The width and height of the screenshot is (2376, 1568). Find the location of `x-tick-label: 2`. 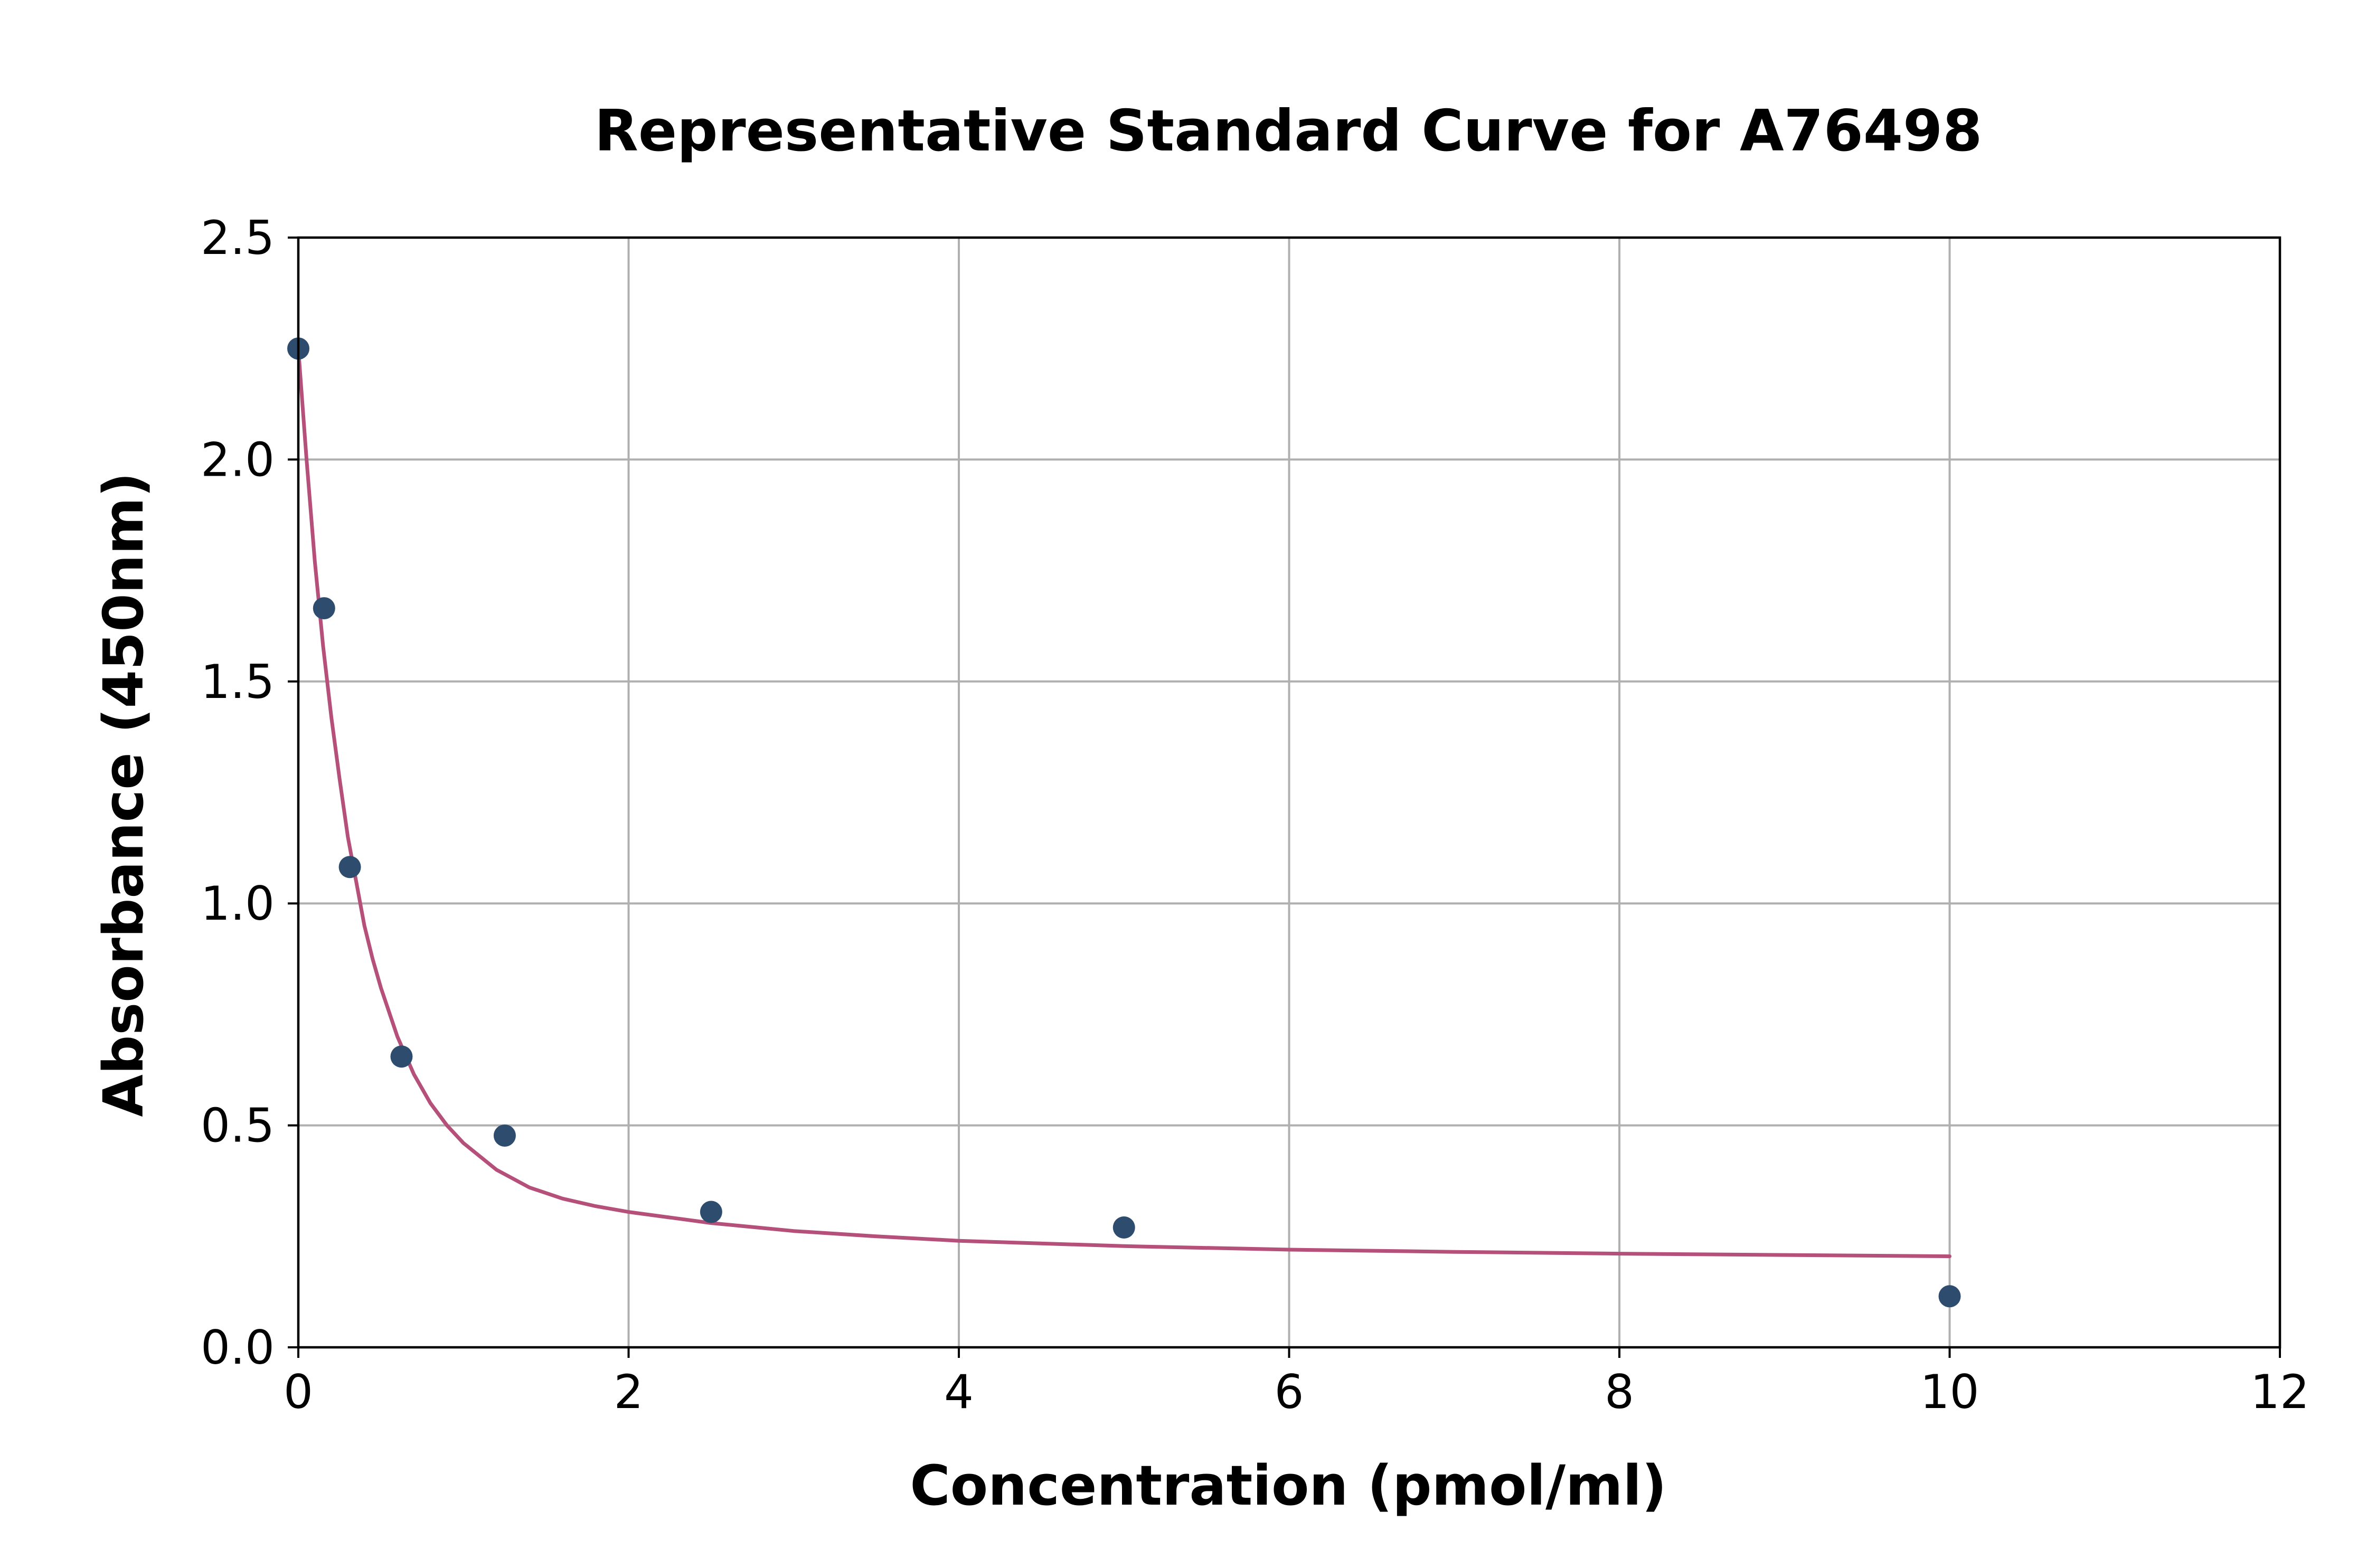

x-tick-label: 2 is located at coordinates (629, 1392).